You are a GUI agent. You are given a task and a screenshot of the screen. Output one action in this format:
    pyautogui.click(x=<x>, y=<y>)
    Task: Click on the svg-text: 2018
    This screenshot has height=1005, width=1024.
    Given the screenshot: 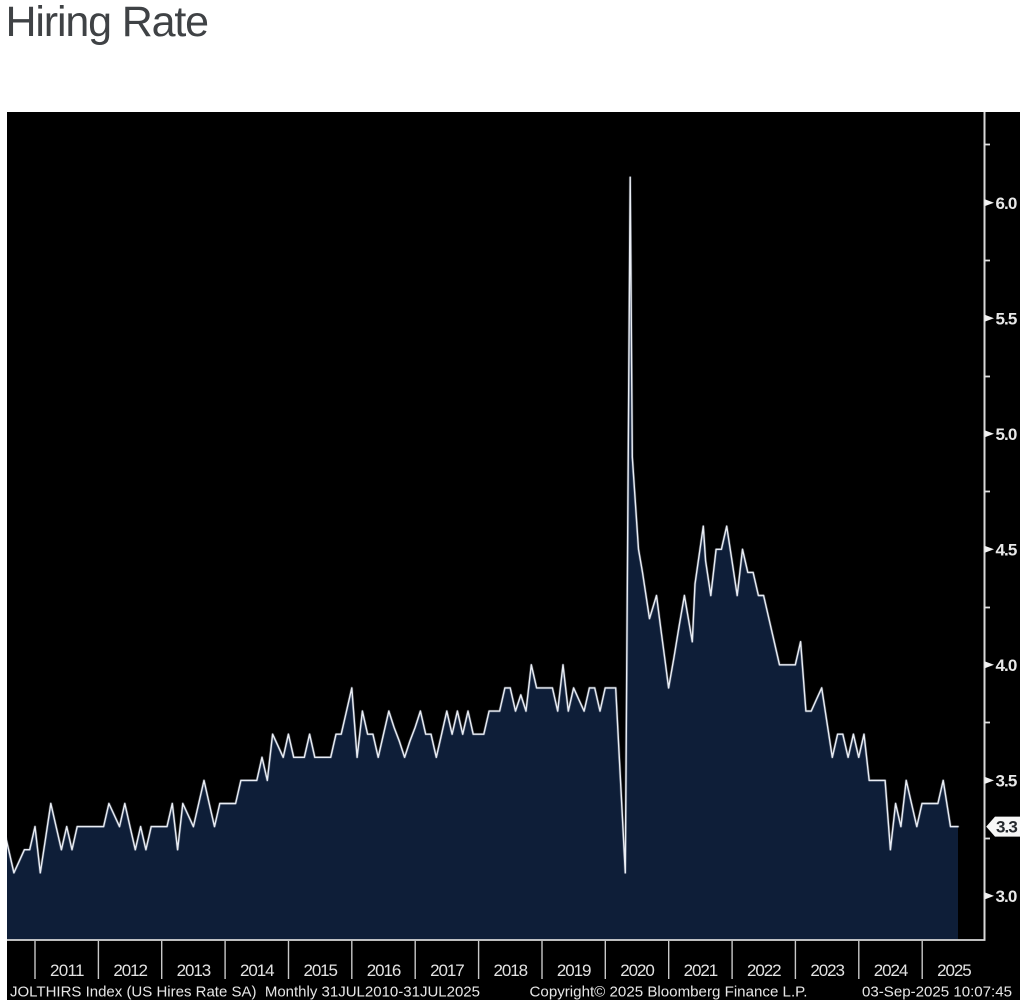 What is the action you would take?
    pyautogui.click(x=511, y=970)
    